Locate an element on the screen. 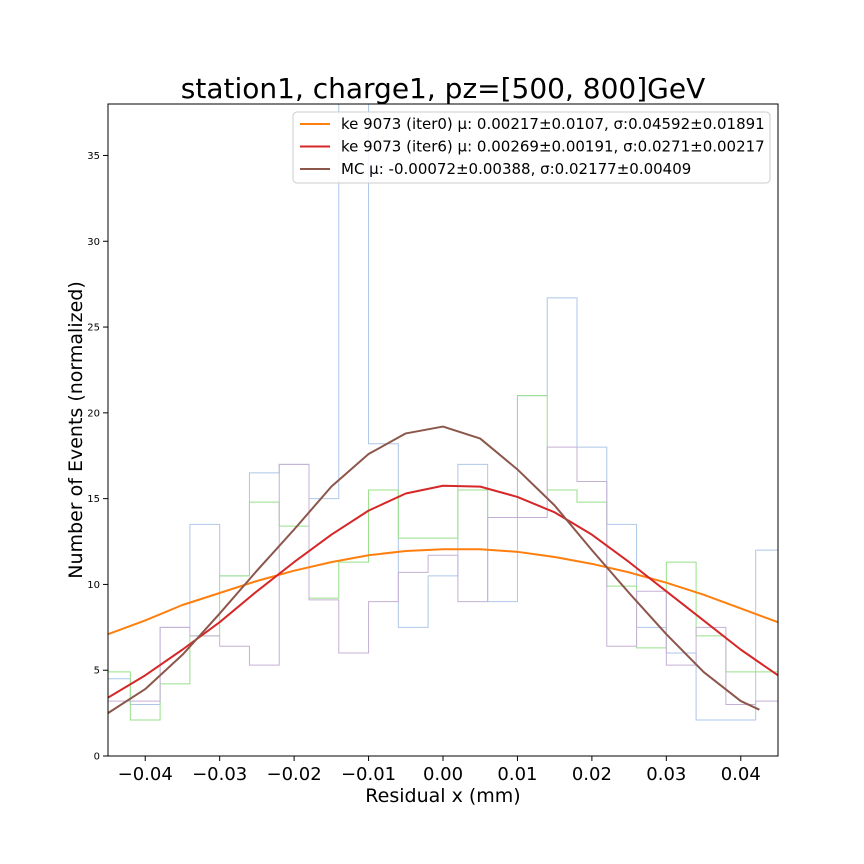 This screenshot has height=864, width=864. x-axis-ticks: −0.04 −0.03 −0.02 −0.01 0.00 0.01 0.02 0.03 0.04 is located at coordinates (439, 770).